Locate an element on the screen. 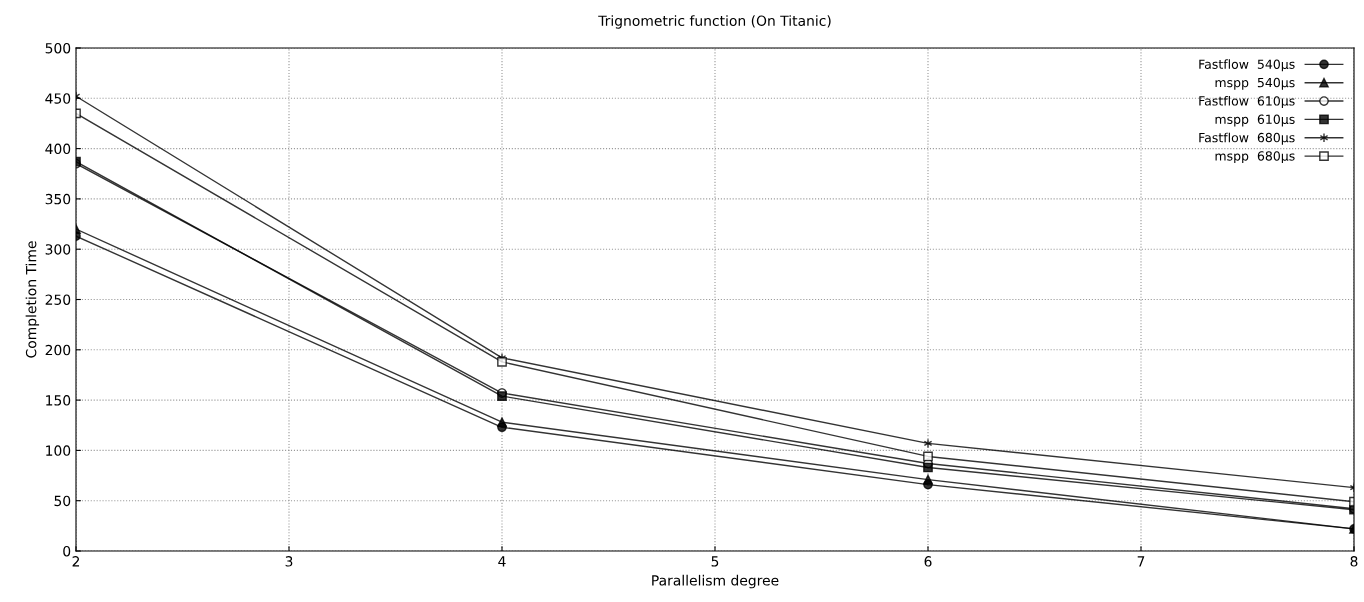 This screenshot has width=1364, height=602. x-tick-label: 3 is located at coordinates (289, 561).